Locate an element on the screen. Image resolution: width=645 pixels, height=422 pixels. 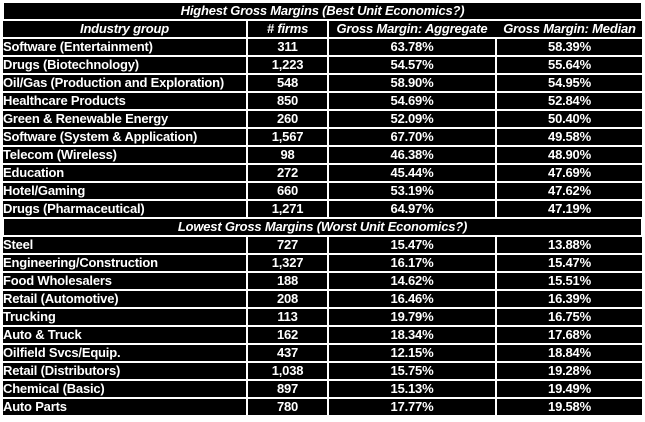
cell-firms: 1,567 is located at coordinates (287, 137).